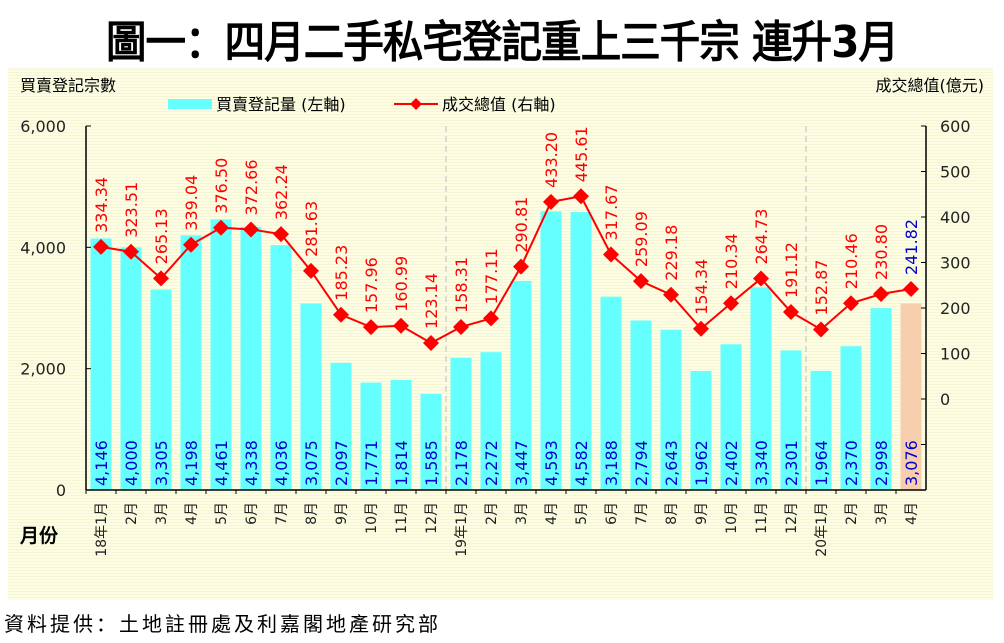 This screenshot has width=1004, height=643. I want to click on left-tick-label: 0, so click(61, 490).